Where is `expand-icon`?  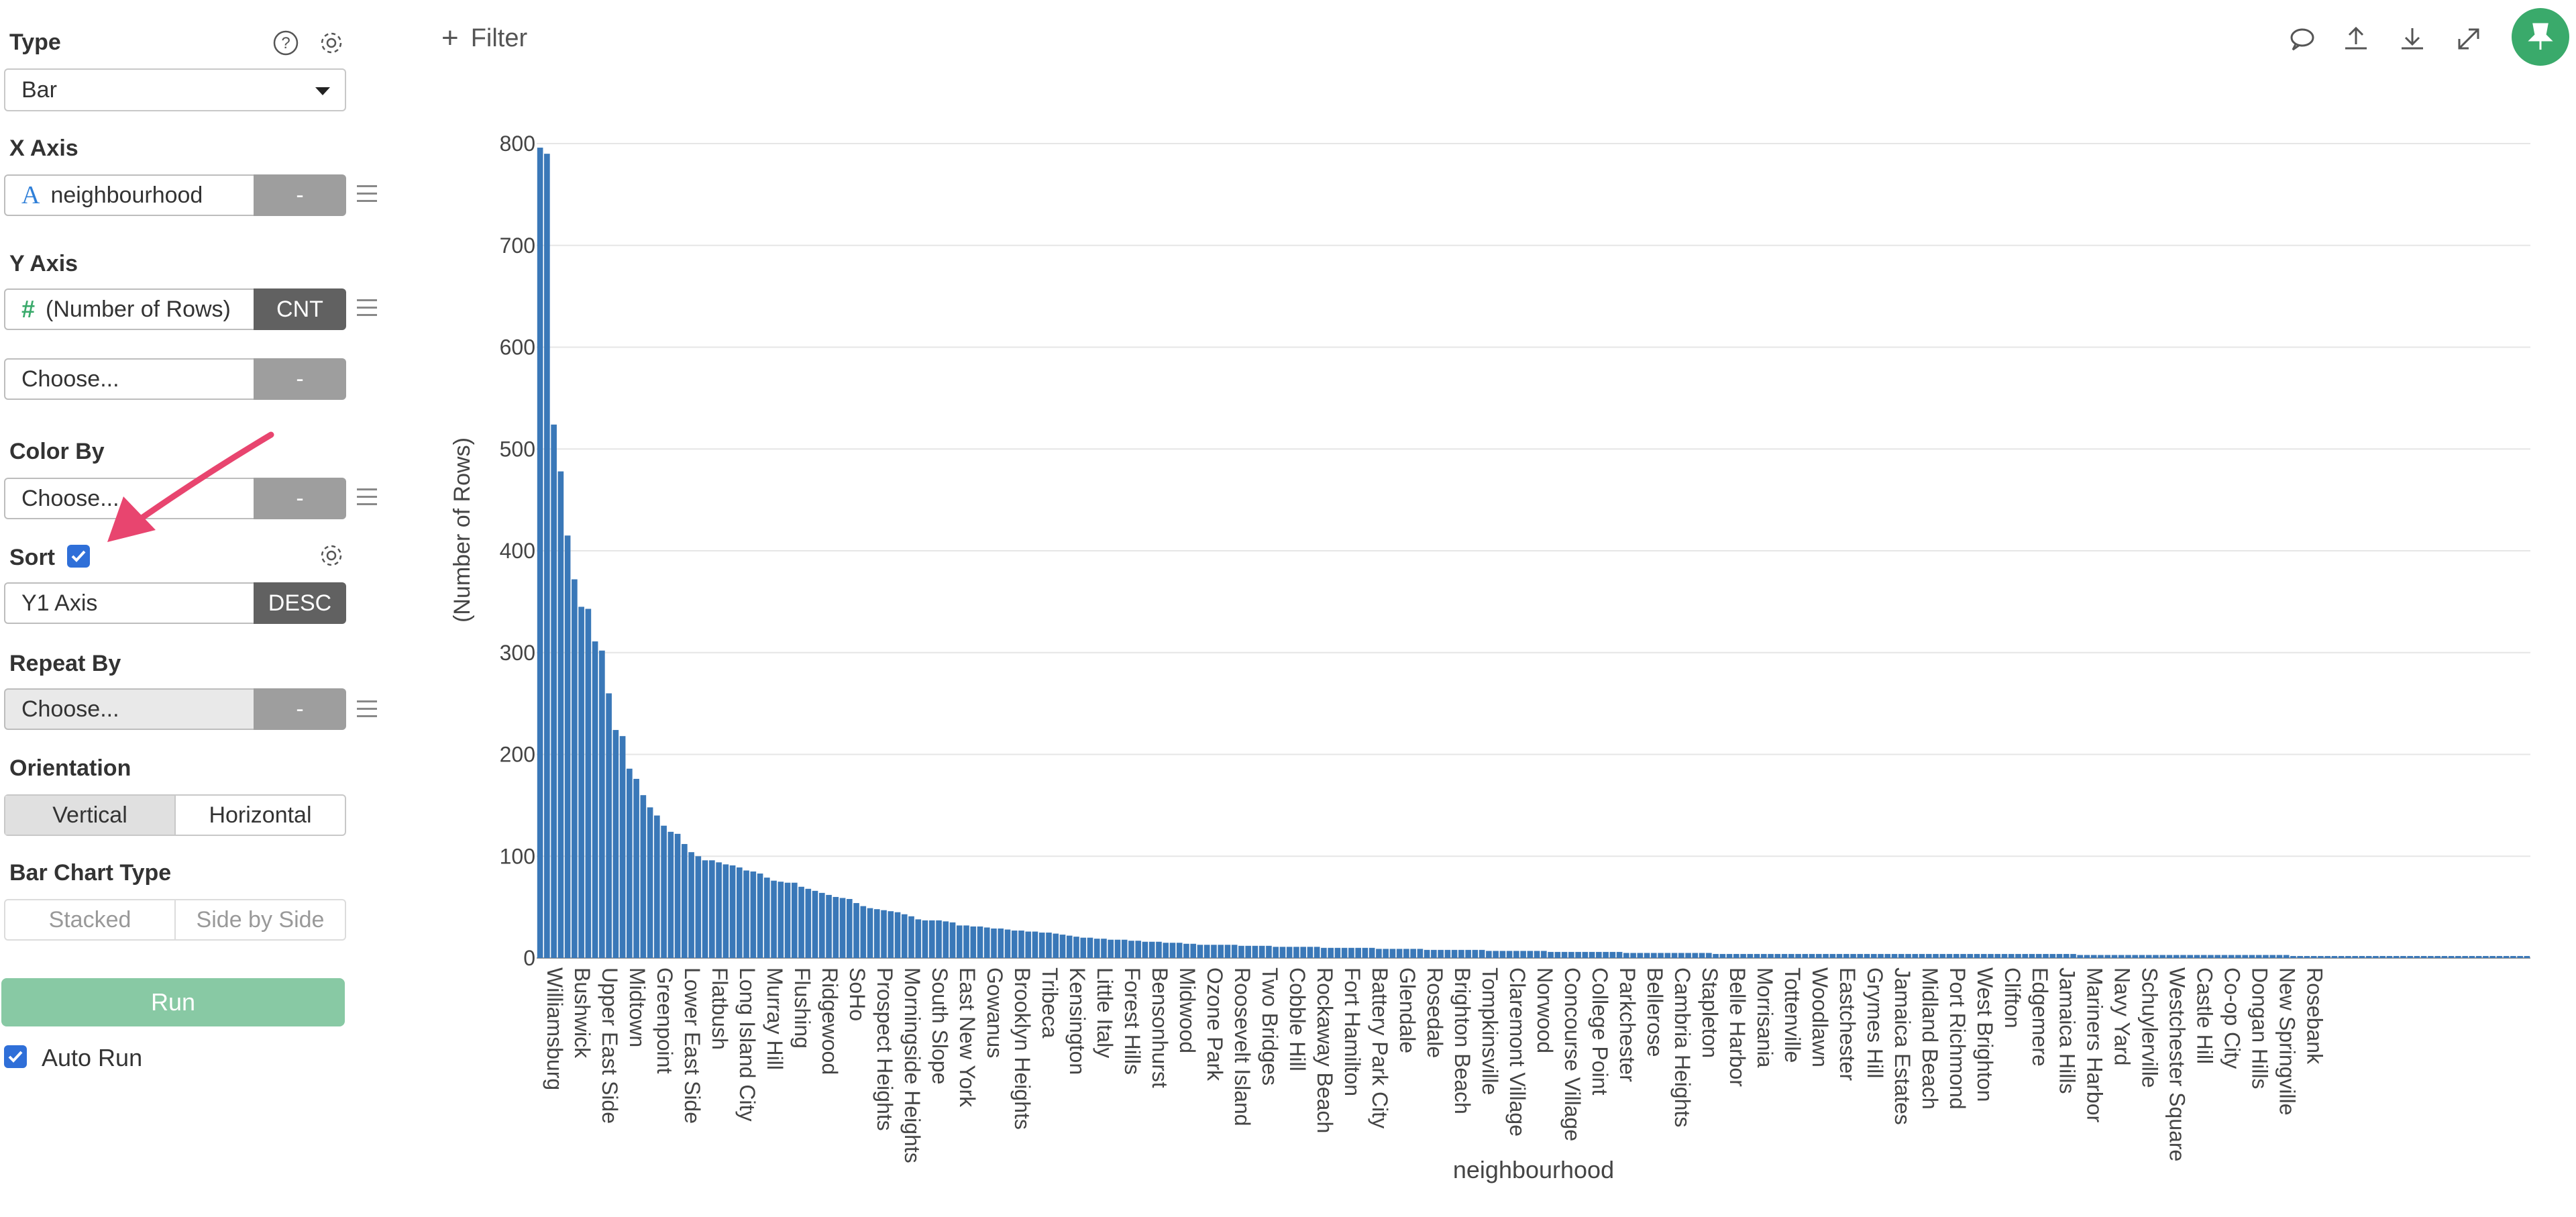
expand-icon is located at coordinates (2468, 39).